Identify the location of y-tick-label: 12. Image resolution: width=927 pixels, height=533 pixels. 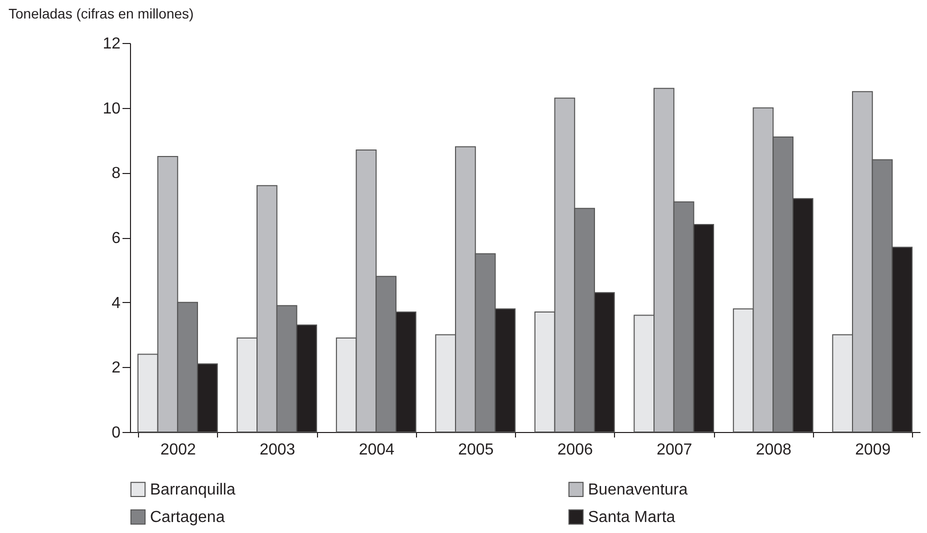
(111, 44).